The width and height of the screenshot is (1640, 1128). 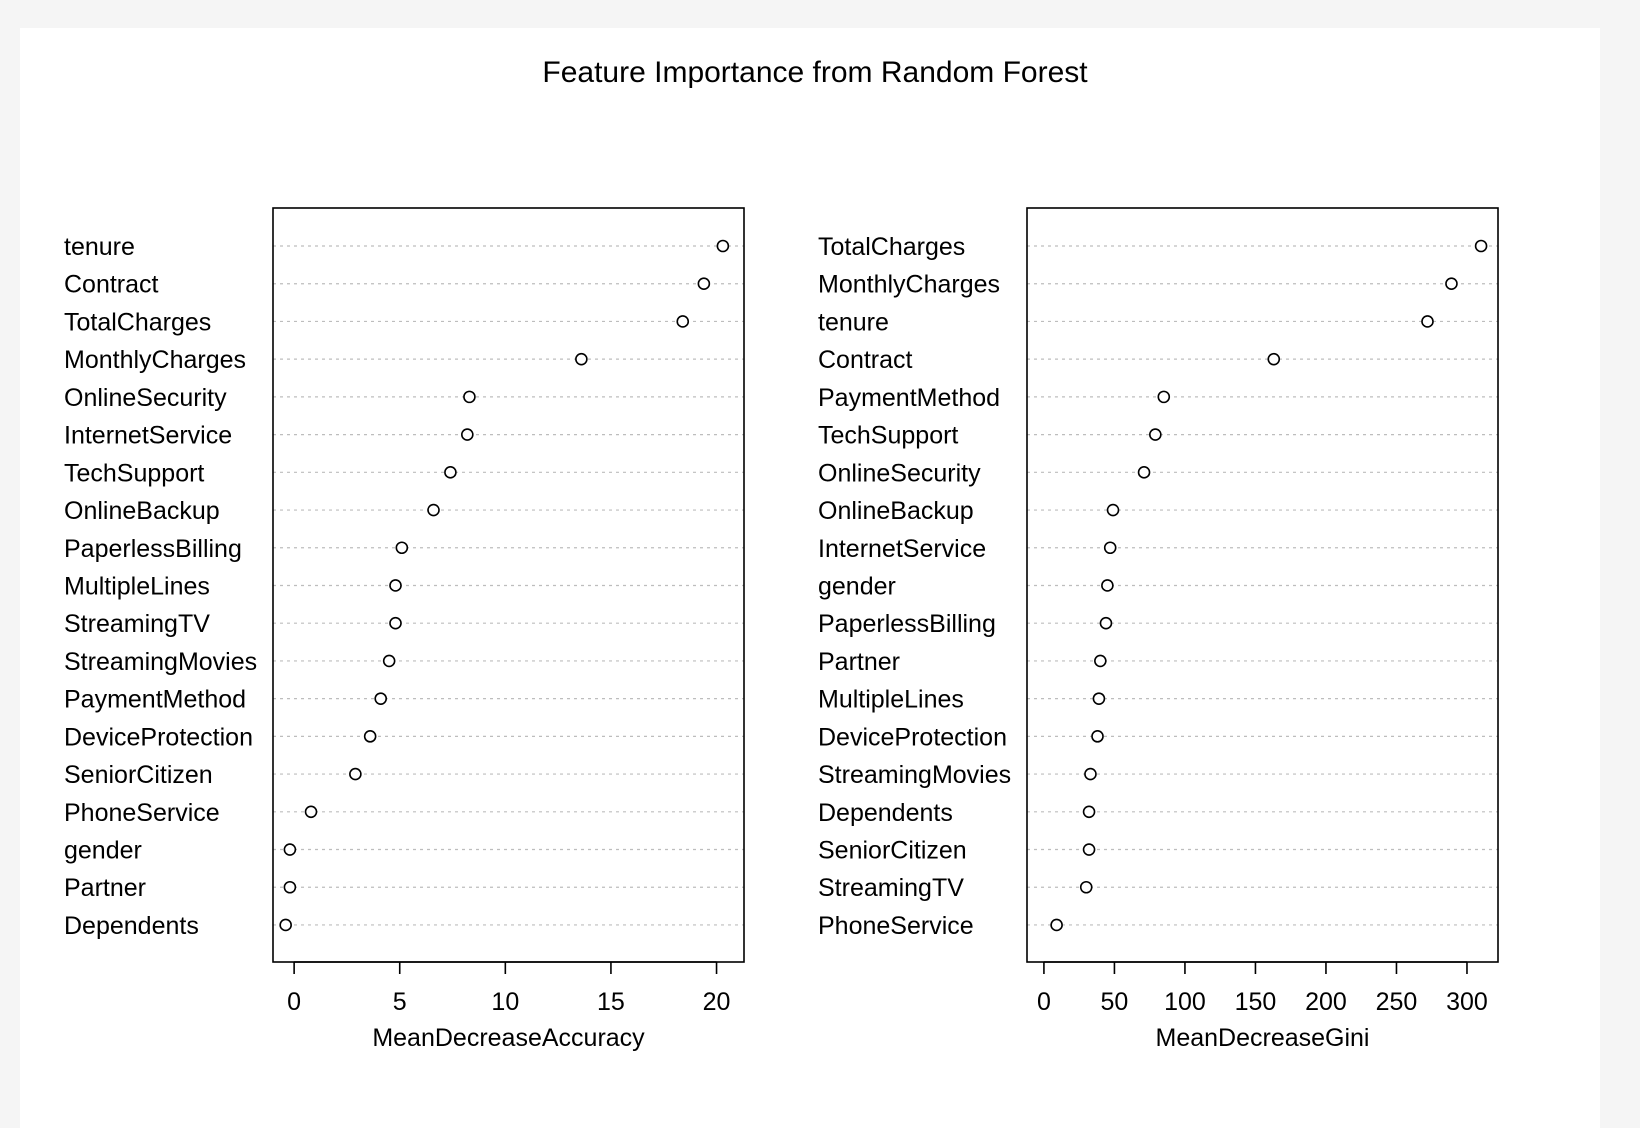 What do you see at coordinates (1326, 1002) in the screenshot?
I see `x-tick-label: 200` at bounding box center [1326, 1002].